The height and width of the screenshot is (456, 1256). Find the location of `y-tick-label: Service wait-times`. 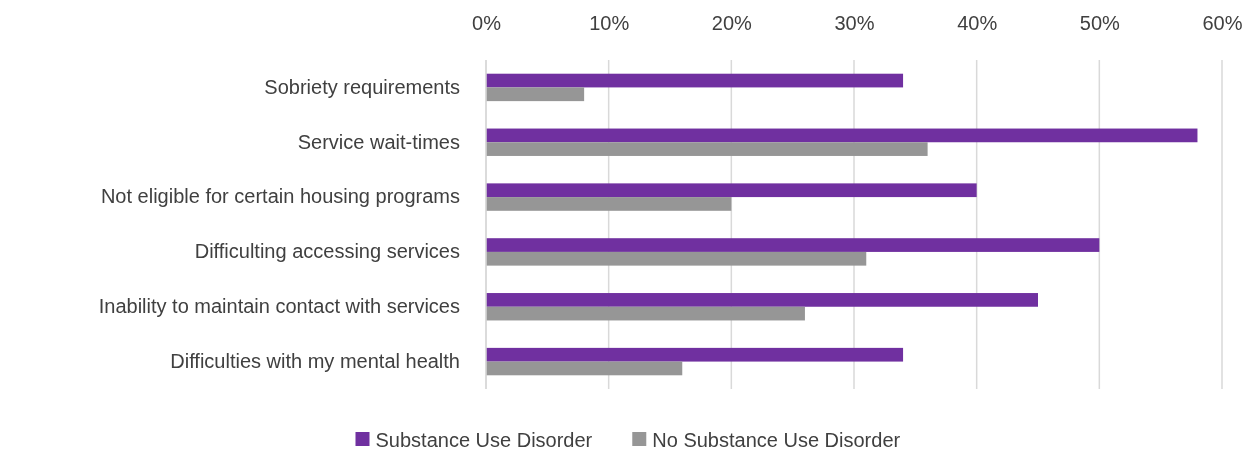

y-tick-label: Service wait-times is located at coordinates (378, 141).